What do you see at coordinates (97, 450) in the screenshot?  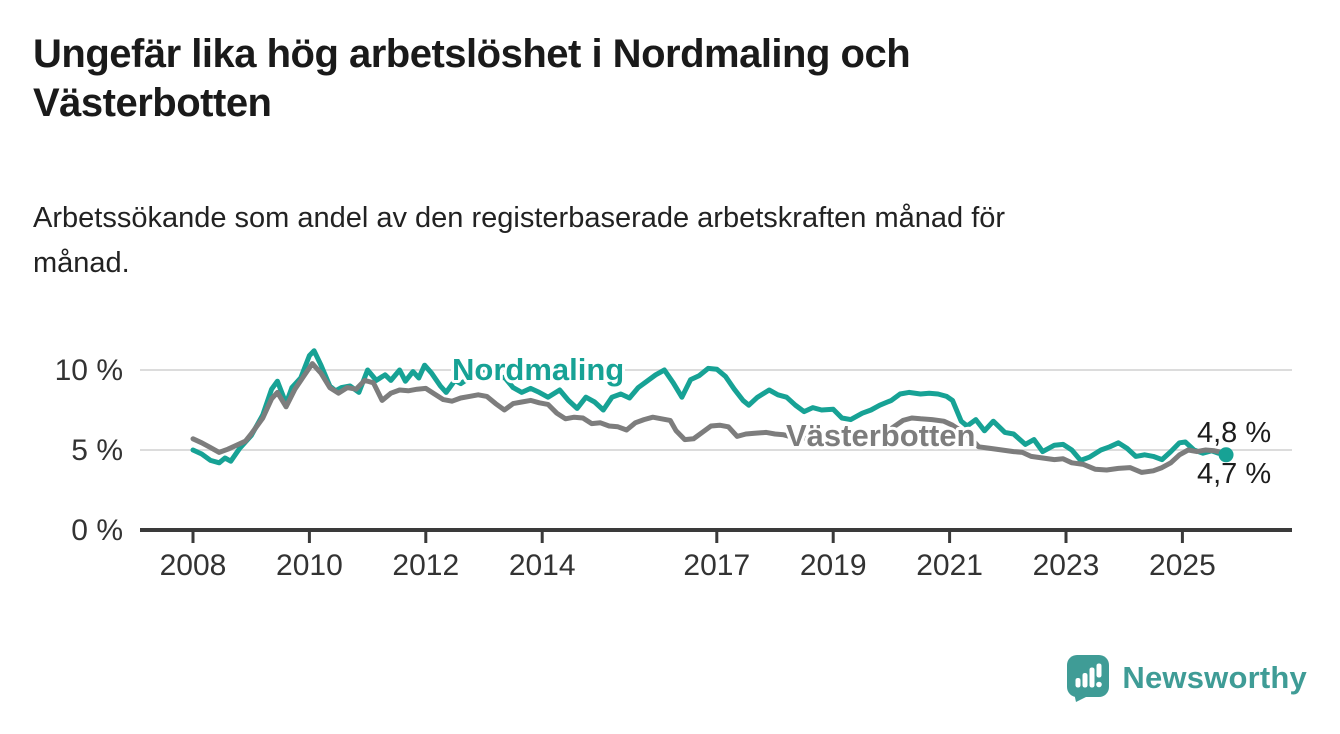 I see `y-tick-label-5: 5 %` at bounding box center [97, 450].